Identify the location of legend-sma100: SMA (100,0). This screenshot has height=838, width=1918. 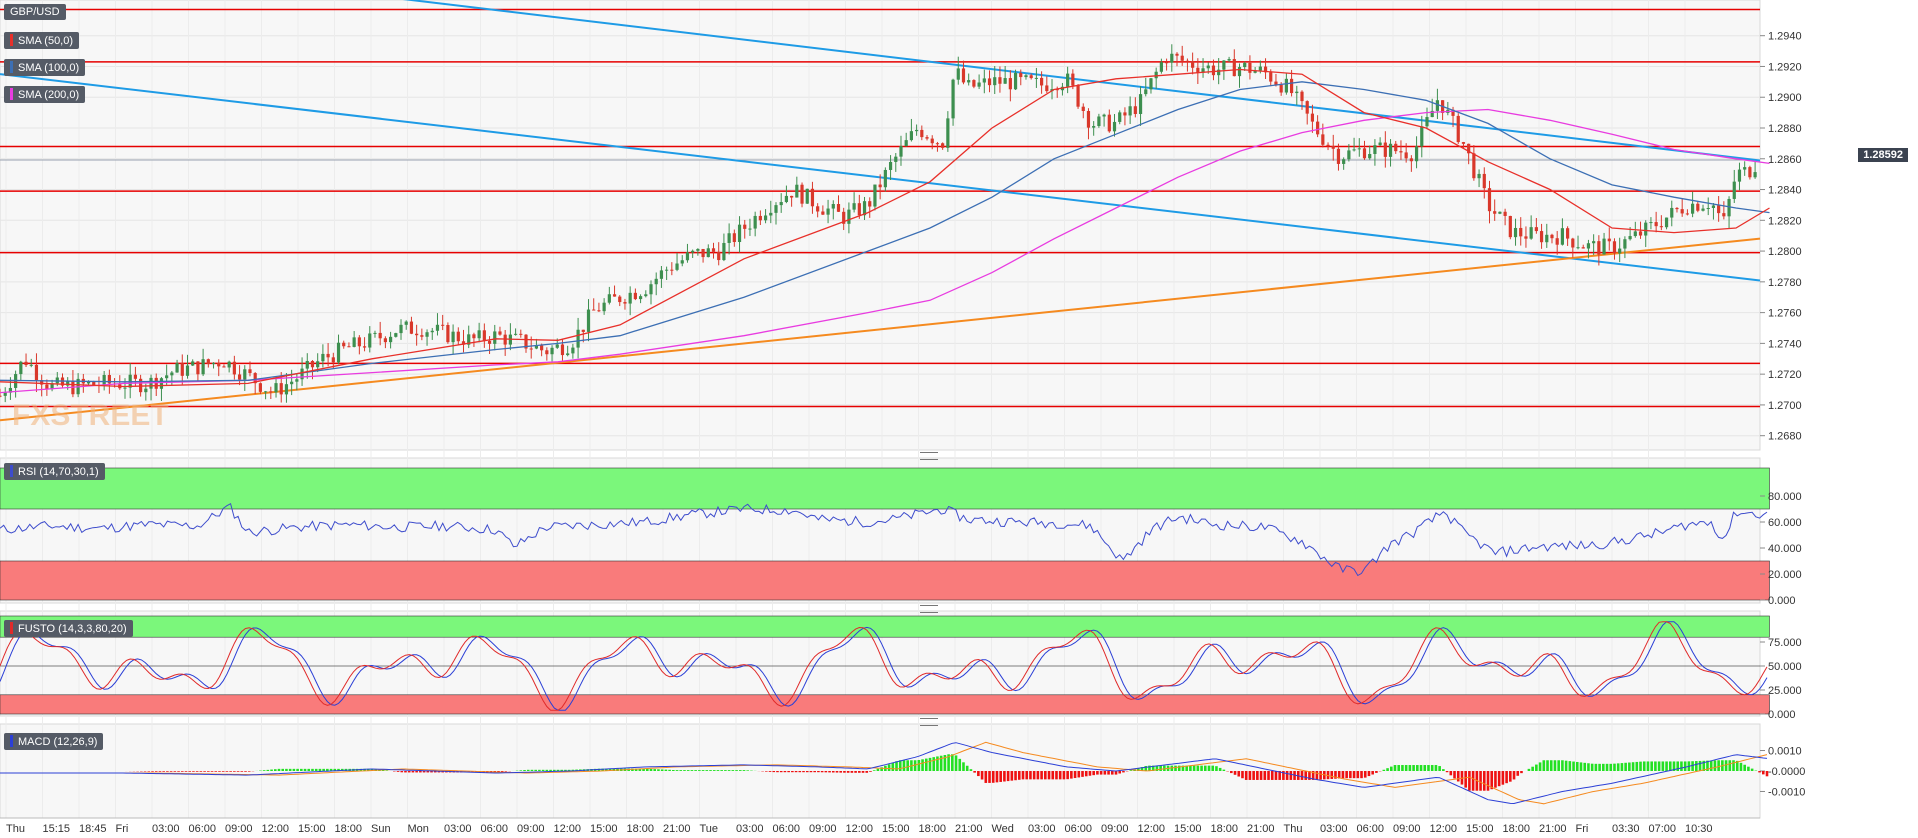
(45, 67).